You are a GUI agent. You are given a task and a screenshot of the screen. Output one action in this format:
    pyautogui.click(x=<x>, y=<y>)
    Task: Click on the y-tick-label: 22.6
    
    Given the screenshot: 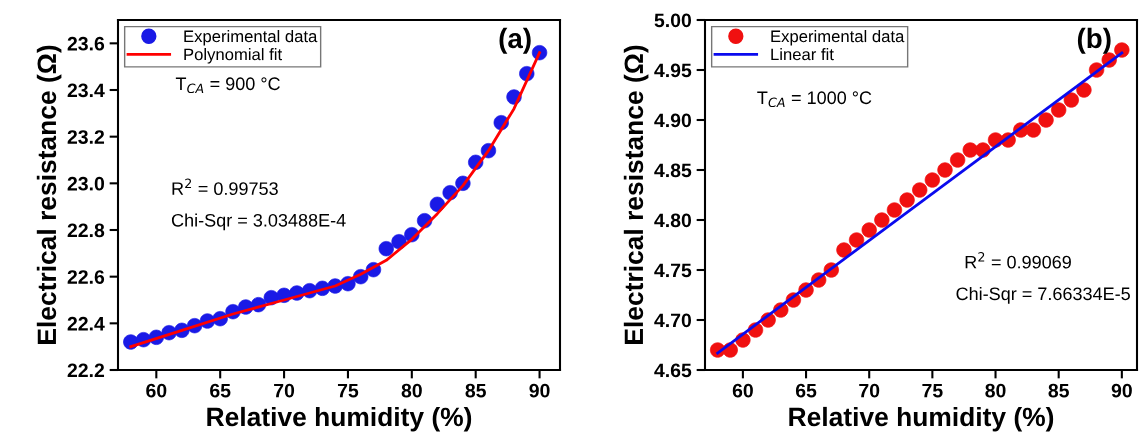 What is the action you would take?
    pyautogui.click(x=86, y=277)
    